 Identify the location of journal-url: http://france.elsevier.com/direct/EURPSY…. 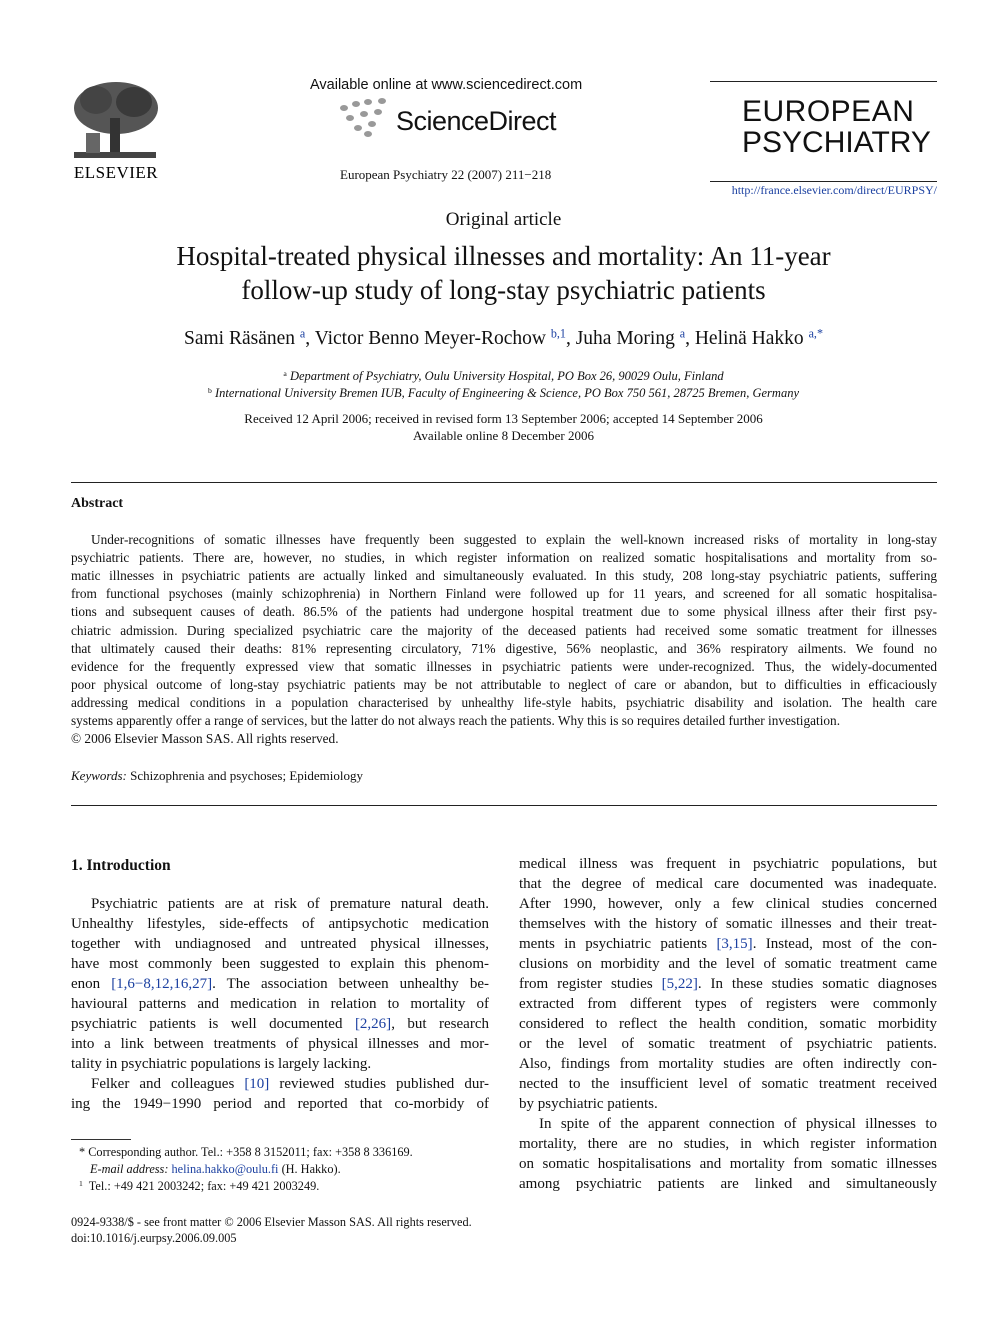
(834, 190).